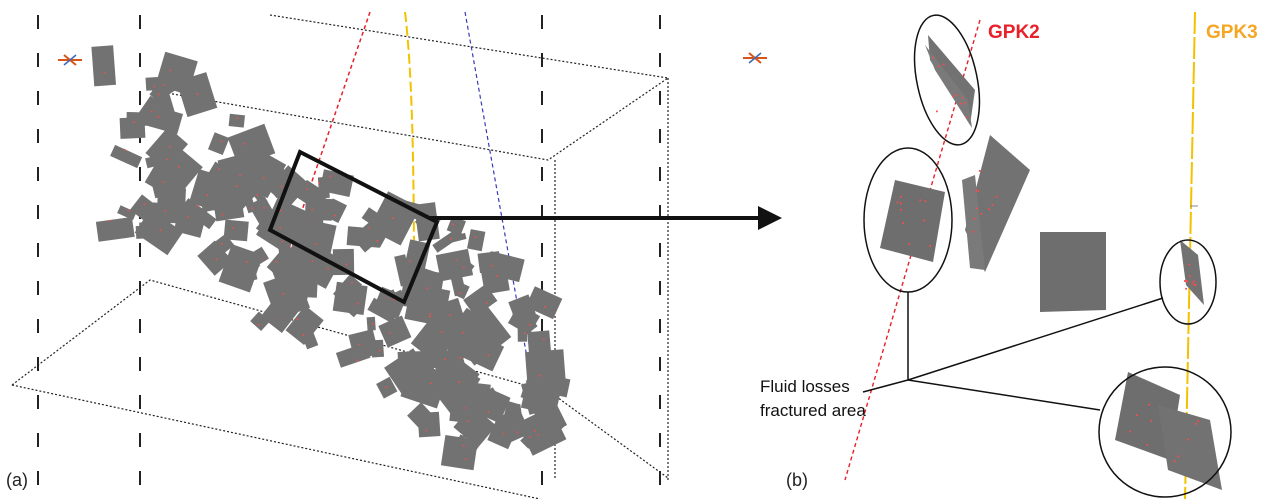 The height and width of the screenshot is (499, 1281). Describe the element at coordinates (1004, 395) in the screenshot. I see `annotation-connector` at that location.